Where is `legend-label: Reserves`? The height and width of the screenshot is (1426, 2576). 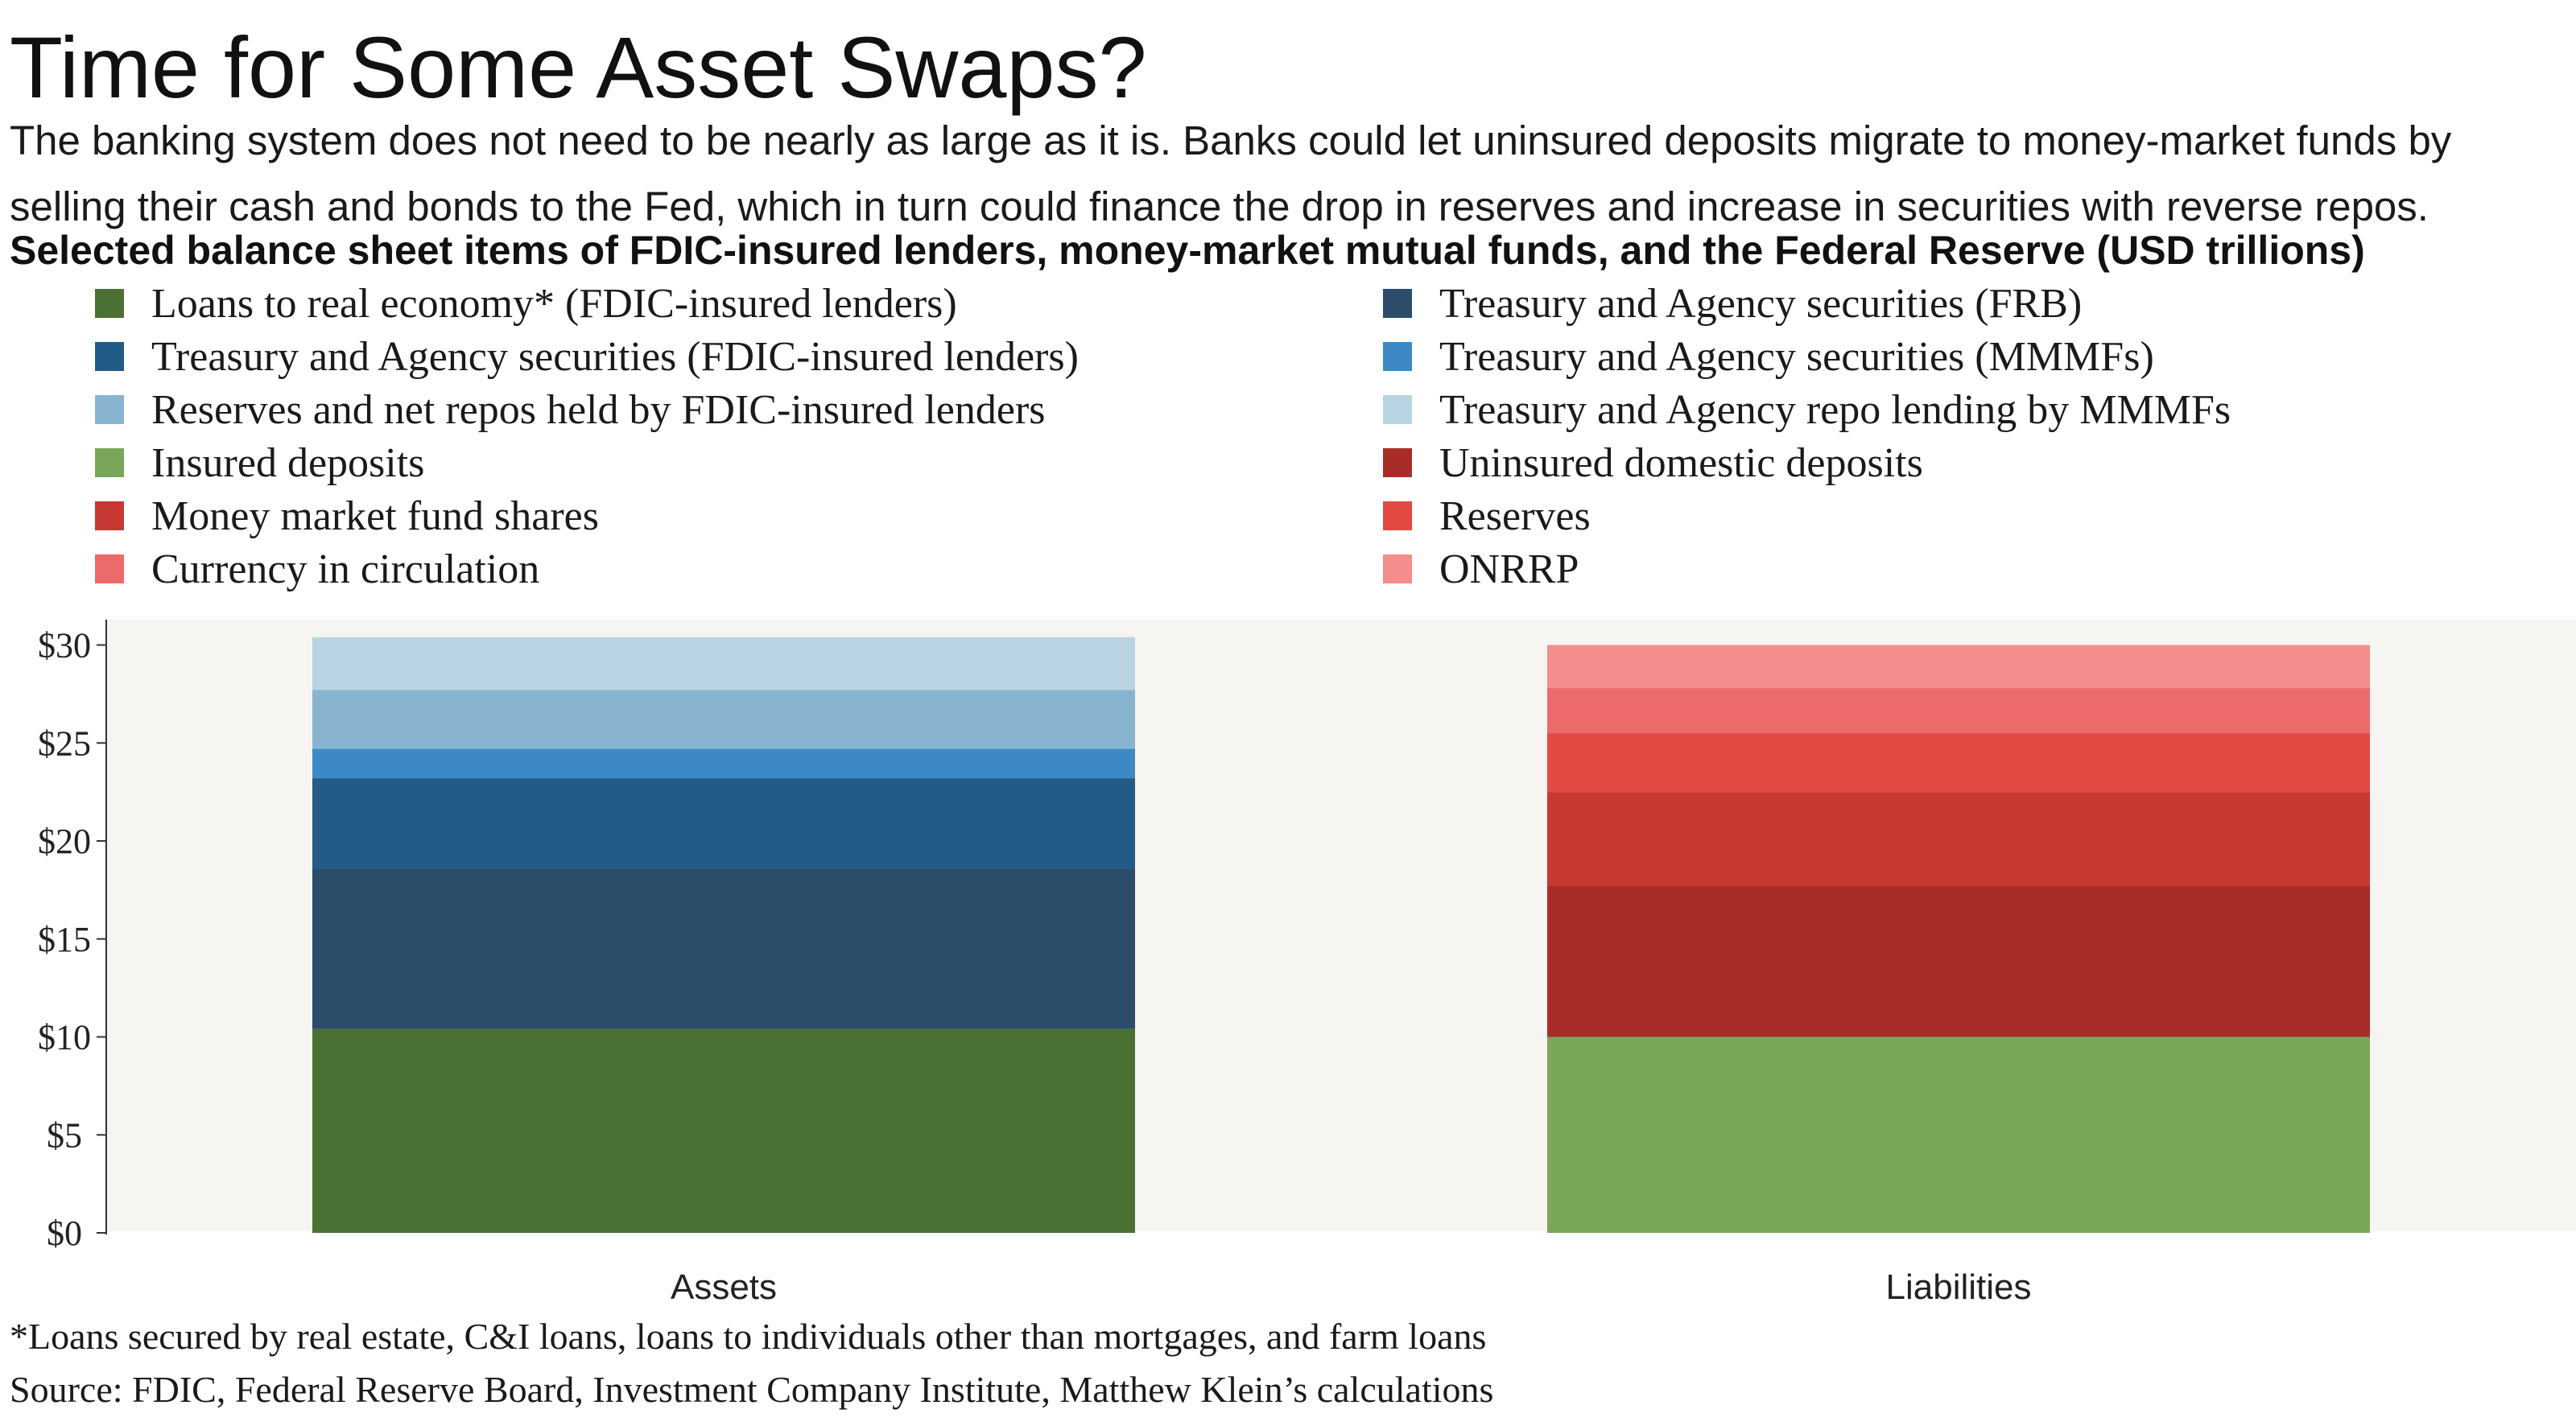 legend-label: Reserves is located at coordinates (1515, 516).